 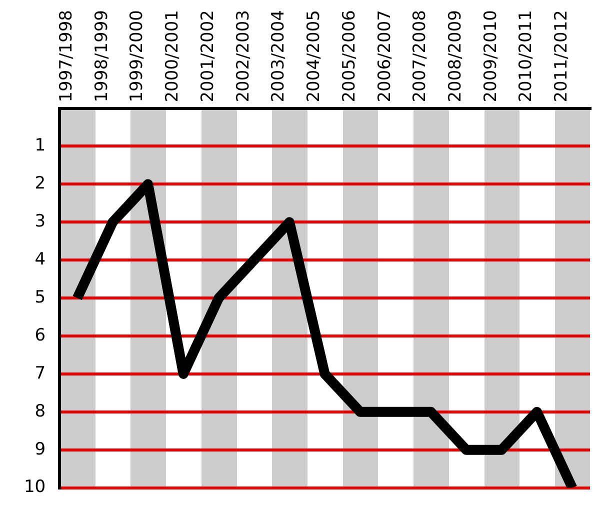 I want to click on y-tick-label: 7, so click(x=40, y=373).